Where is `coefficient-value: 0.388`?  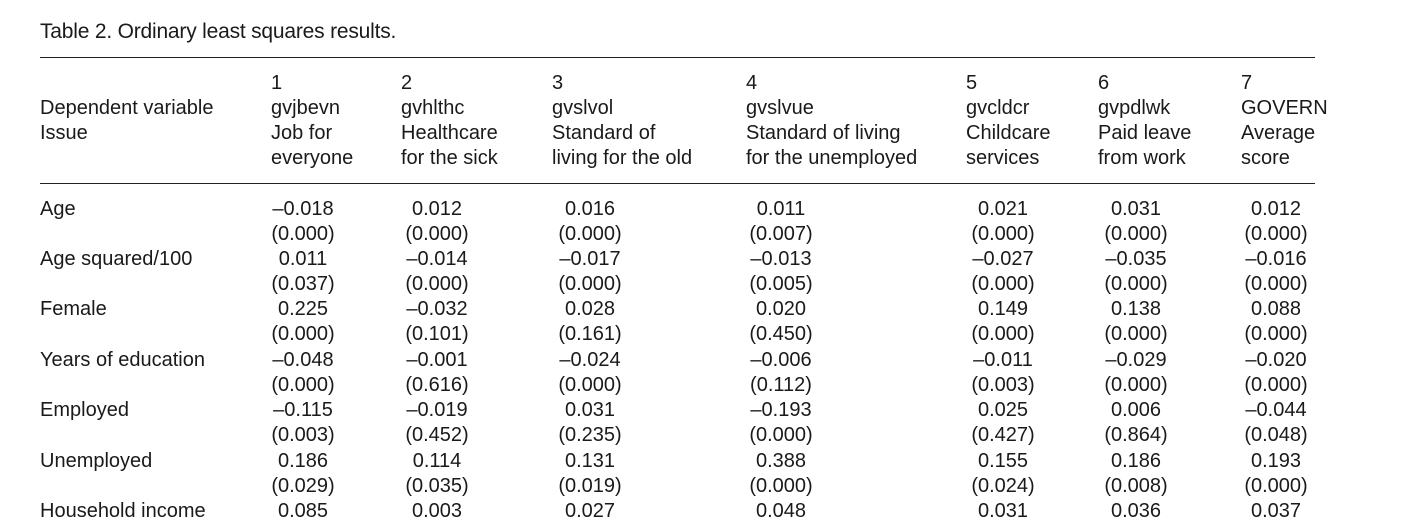
coefficient-value: 0.388 is located at coordinates (781, 461).